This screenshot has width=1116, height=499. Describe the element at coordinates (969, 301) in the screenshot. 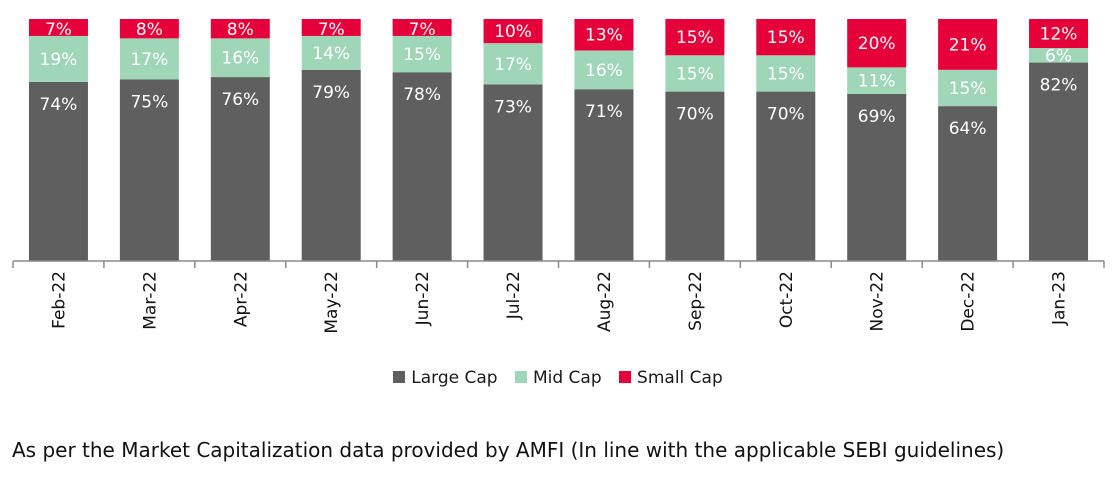

I see `x-tick-label-dec-22: Dec-22` at that location.